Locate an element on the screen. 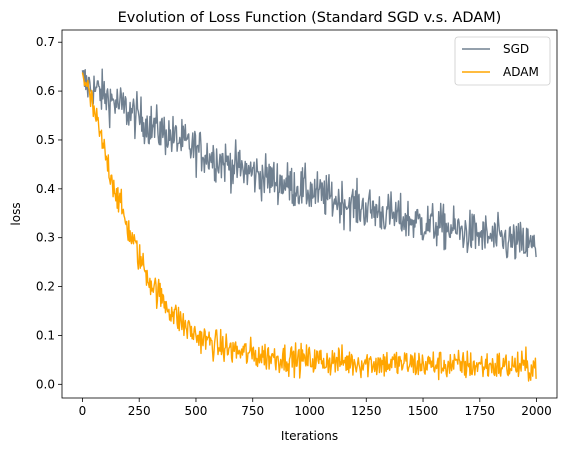  x-tick-label: 1750 is located at coordinates (480, 411).